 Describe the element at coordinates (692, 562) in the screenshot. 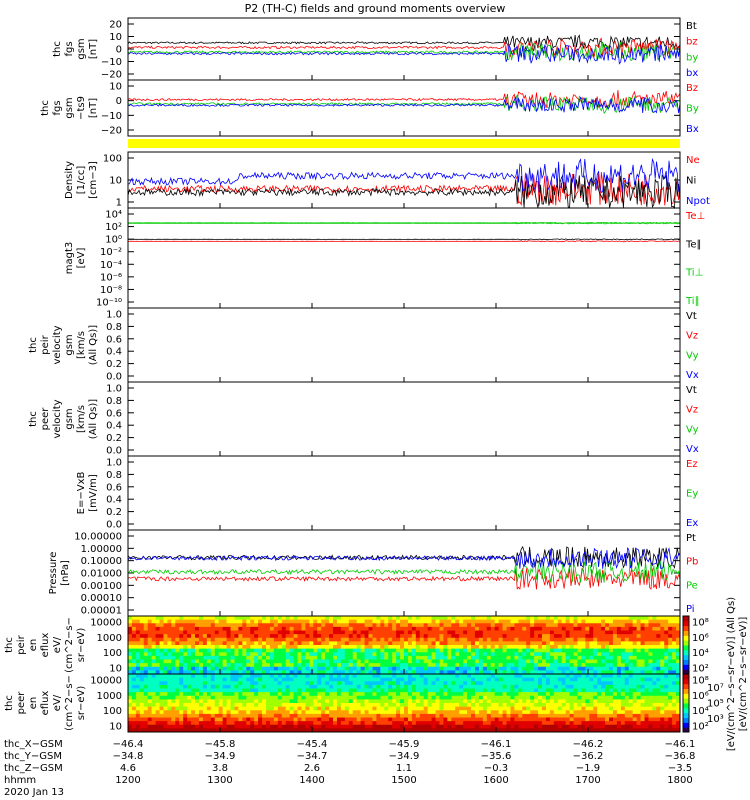

I see `legend-label-Pb: Pb` at that location.